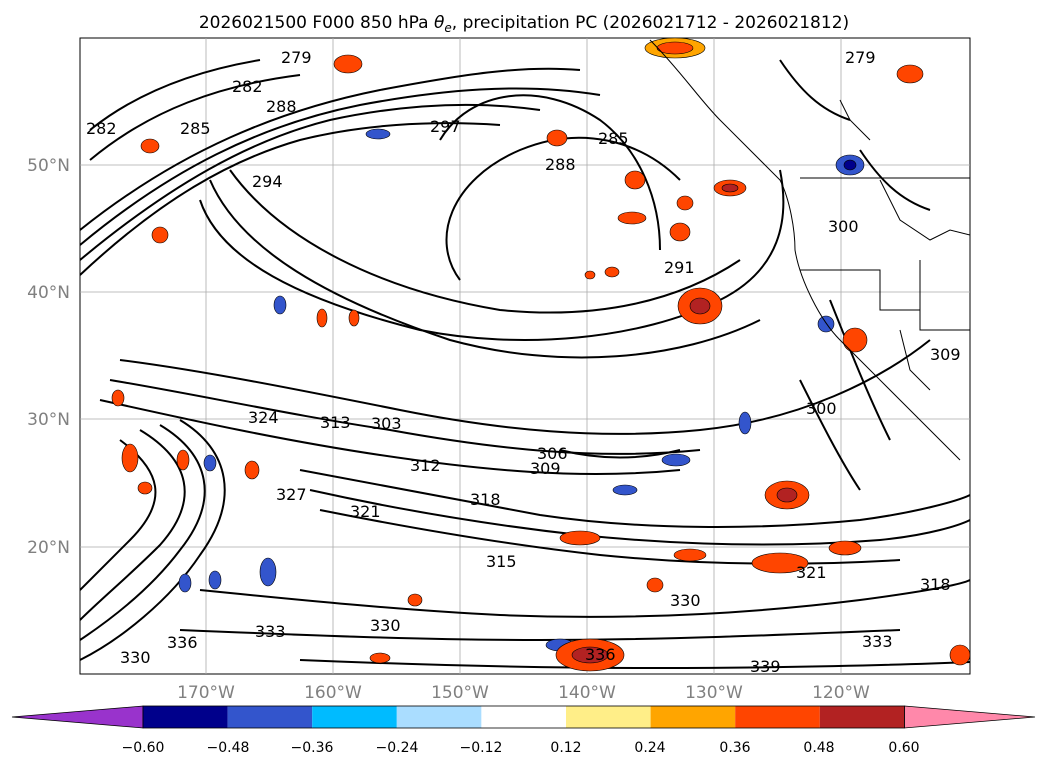 This screenshot has height=767, width=1047. I want to click on colorbar-tick-label: −0.60, so click(143, 748).